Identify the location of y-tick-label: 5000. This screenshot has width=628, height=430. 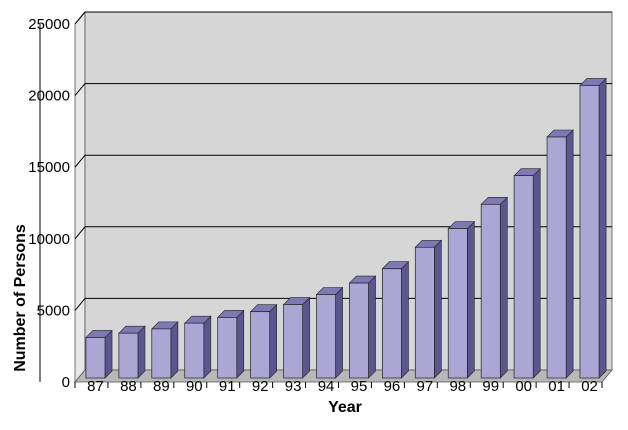
(53, 310).